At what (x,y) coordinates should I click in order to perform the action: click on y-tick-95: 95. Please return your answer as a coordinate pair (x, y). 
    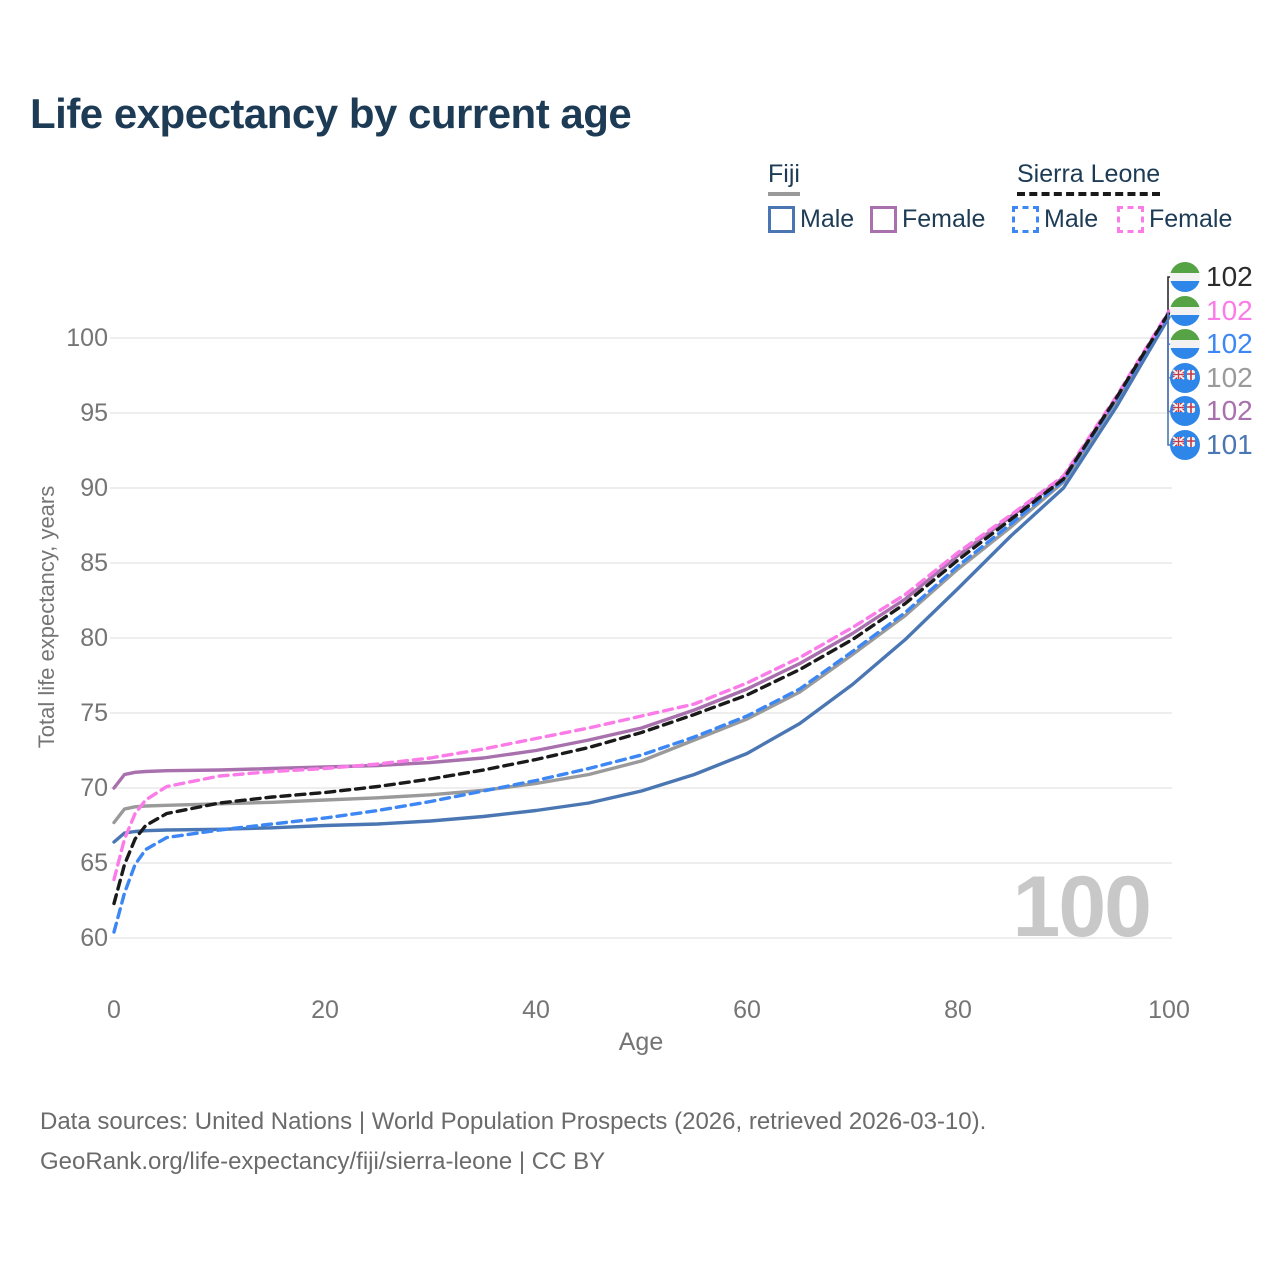
    Looking at the image, I should click on (94, 413).